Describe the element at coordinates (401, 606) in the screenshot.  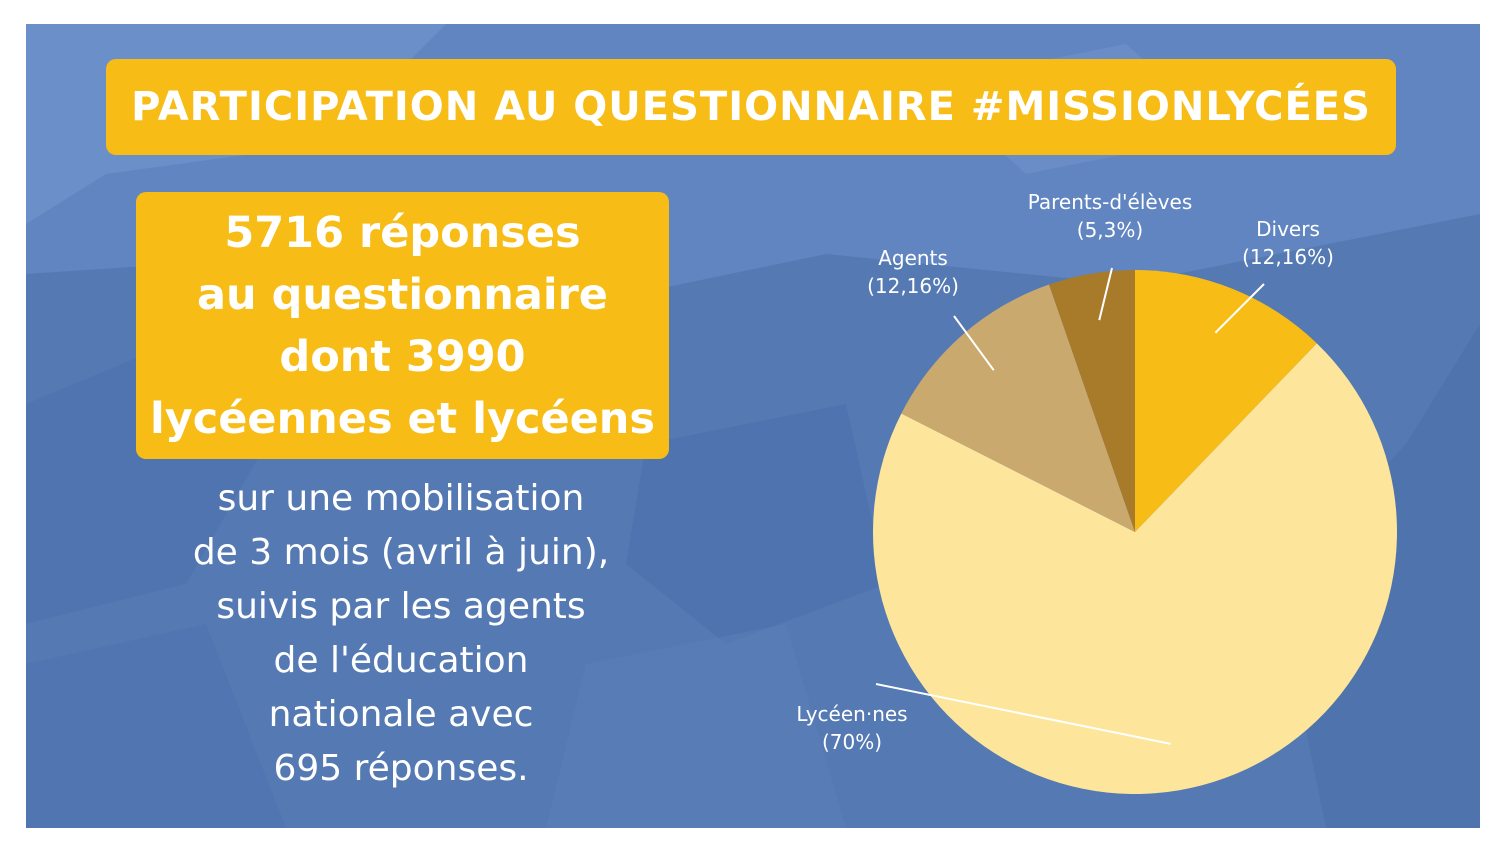
I see `description-line: suivis par les agents` at that location.